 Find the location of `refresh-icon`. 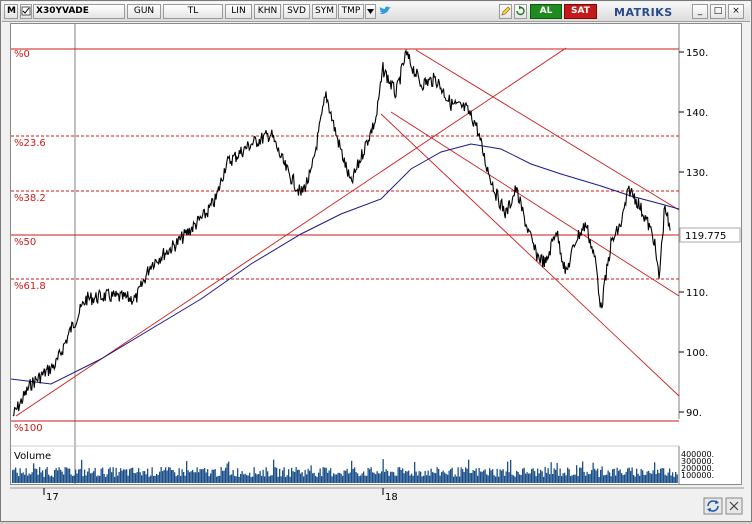

refresh-icon is located at coordinates (520, 11).